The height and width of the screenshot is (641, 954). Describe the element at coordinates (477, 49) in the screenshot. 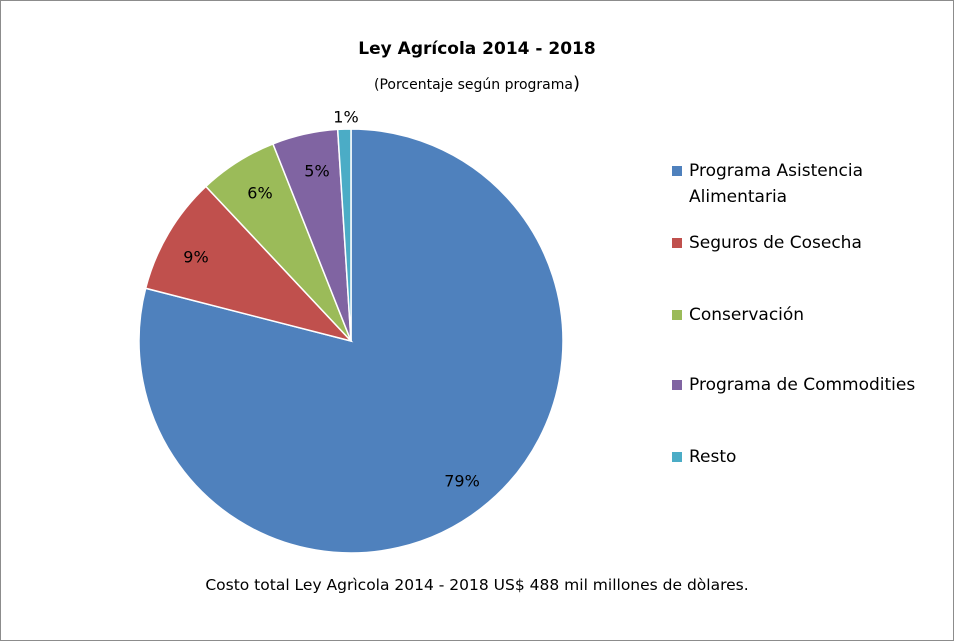

I see `chart-title: Ley Agrícola 2014 - 2018` at that location.